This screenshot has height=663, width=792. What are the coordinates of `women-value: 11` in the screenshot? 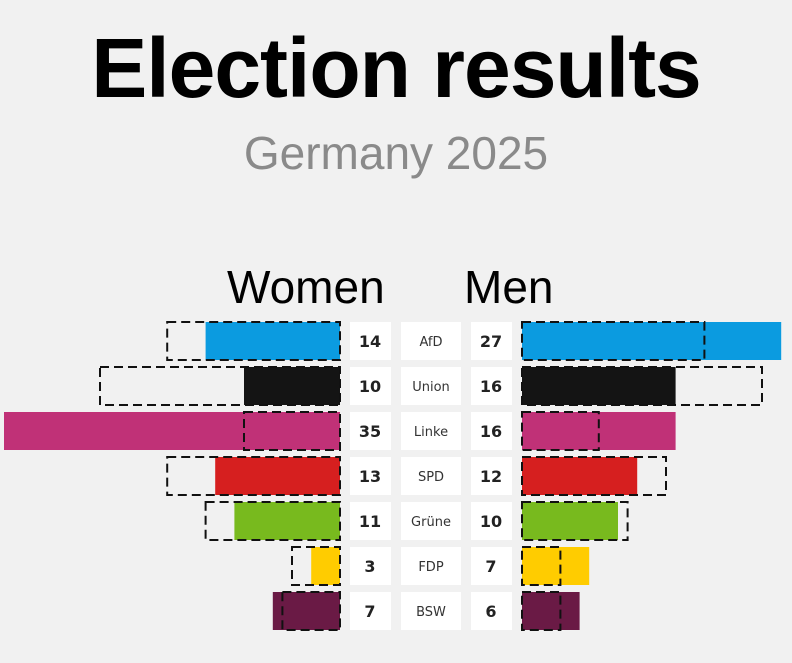 It's located at (370, 521).